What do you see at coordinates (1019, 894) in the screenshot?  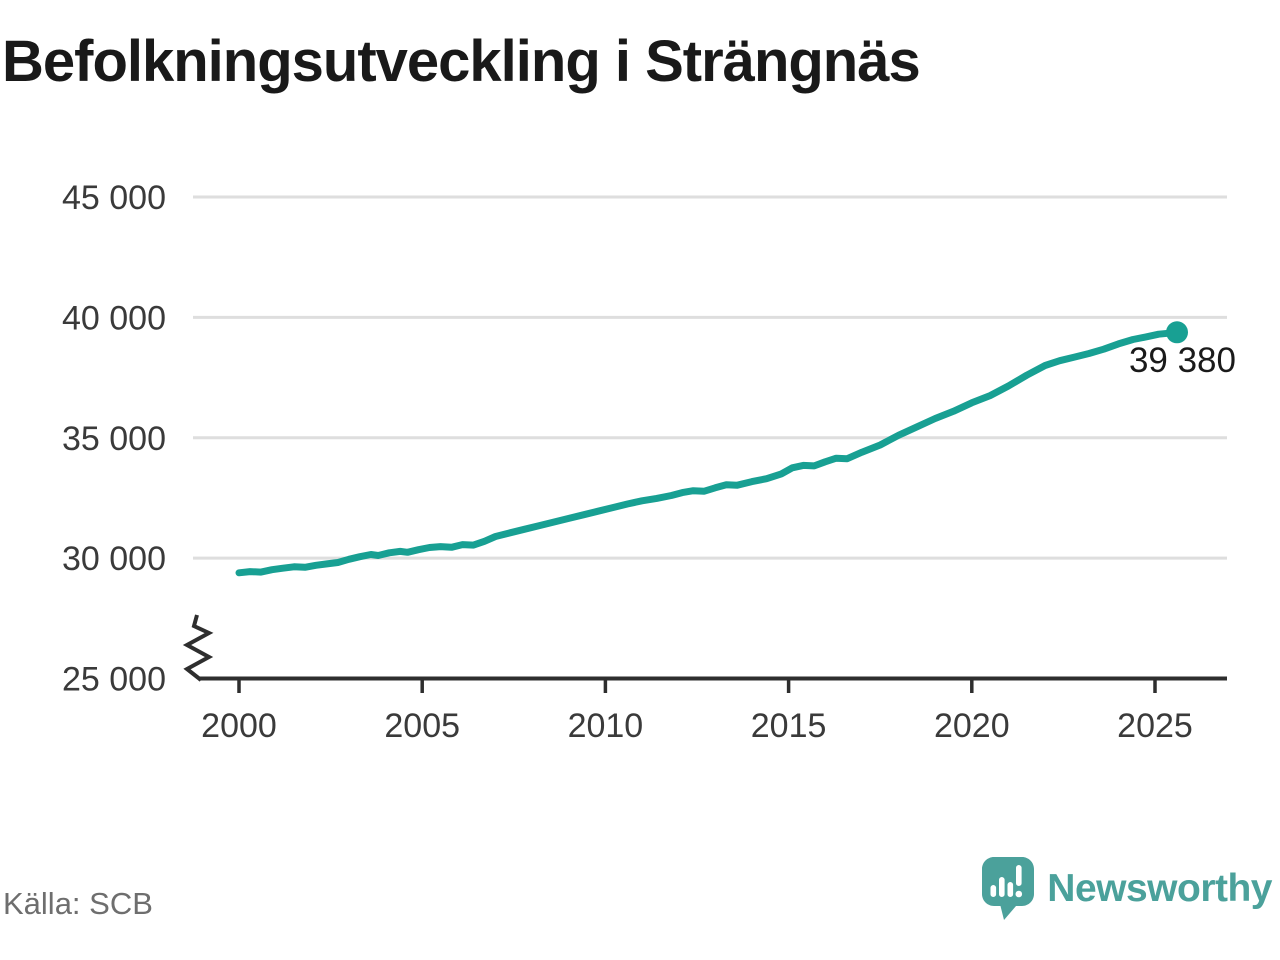 I see `exclamation-dot-icon` at bounding box center [1019, 894].